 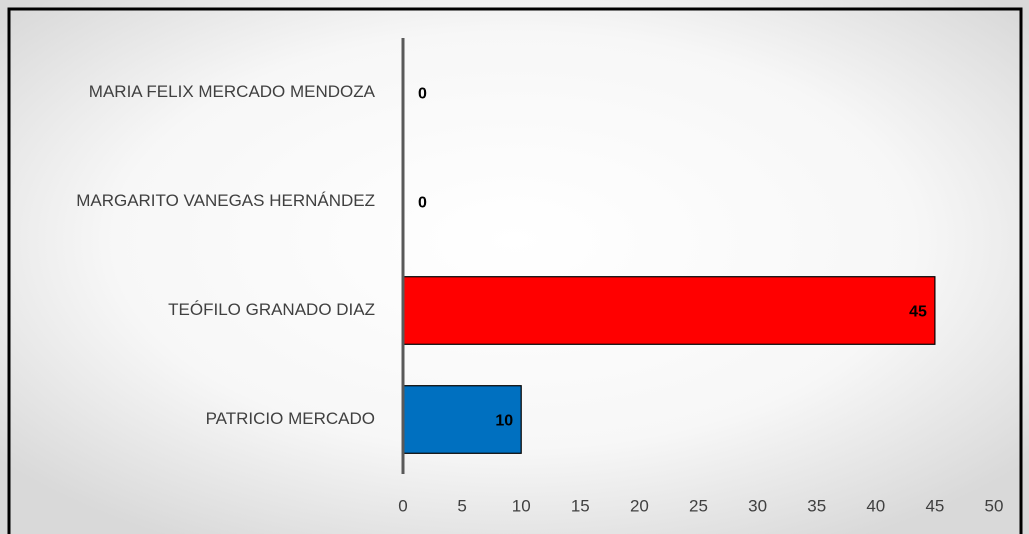 I want to click on y-tick-label: MARGARITO VANEGAS HERNÁNDEZ, so click(x=225, y=200).